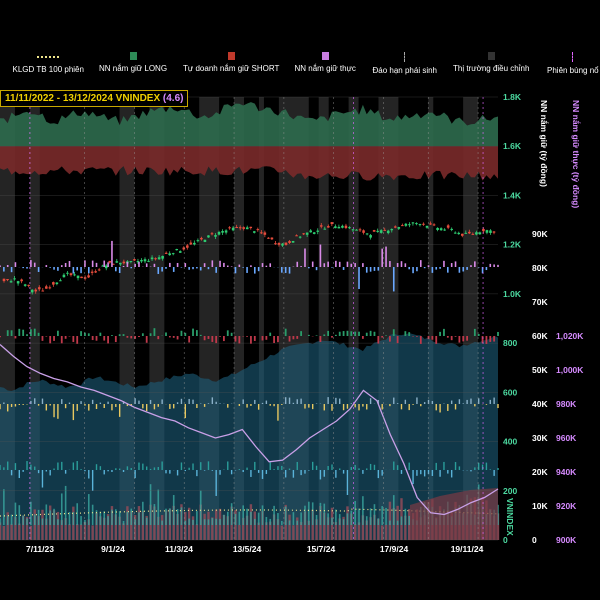 The height and width of the screenshot is (600, 600). Describe the element at coordinates (138, 98) in the screenshot. I see `index-name: VNINDEX` at that location.